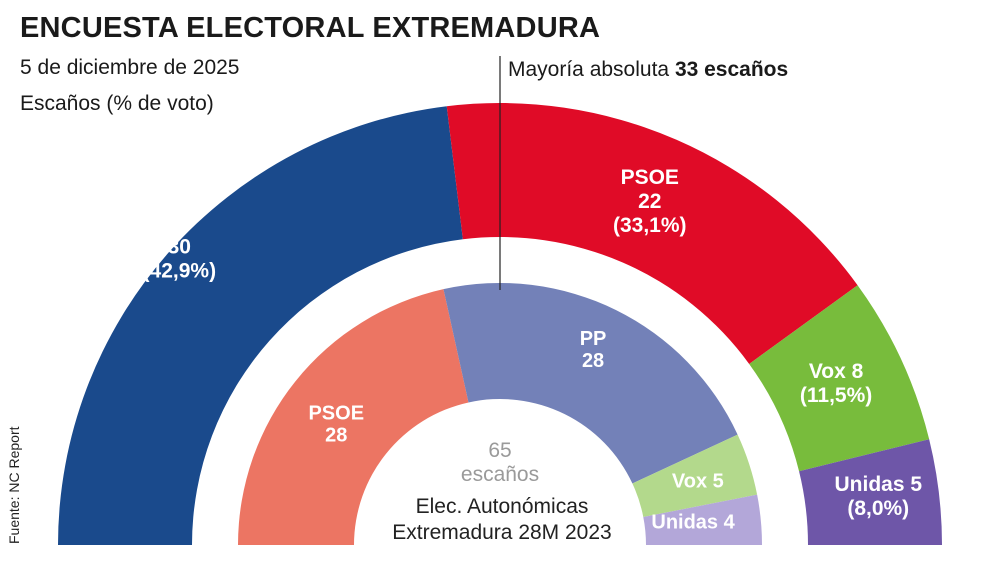 This screenshot has width=999, height=567. I want to click on majority-label: Mayoría absoluta 33 escaños, so click(648, 70).